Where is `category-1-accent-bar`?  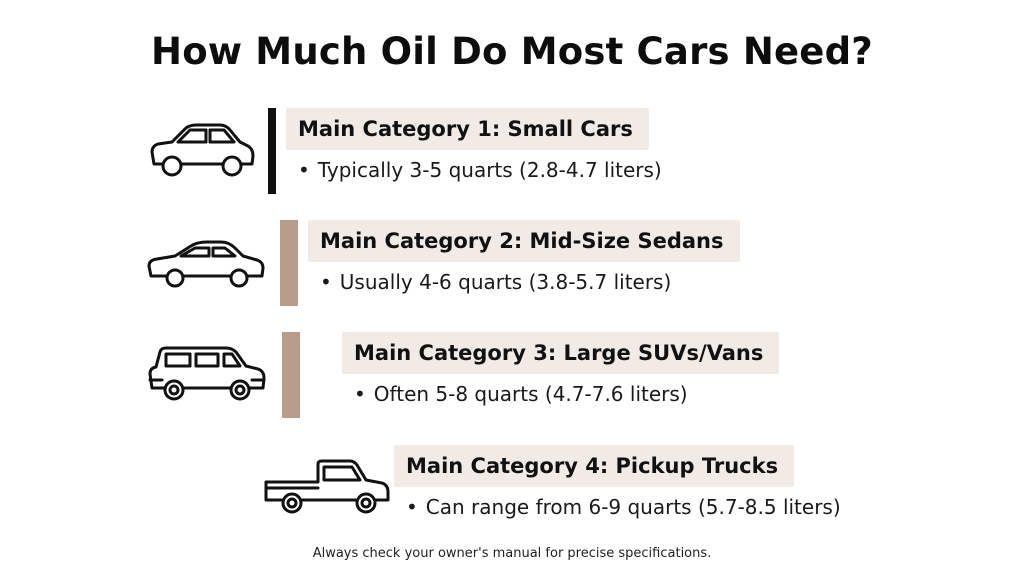
category-1-accent-bar is located at coordinates (272, 151).